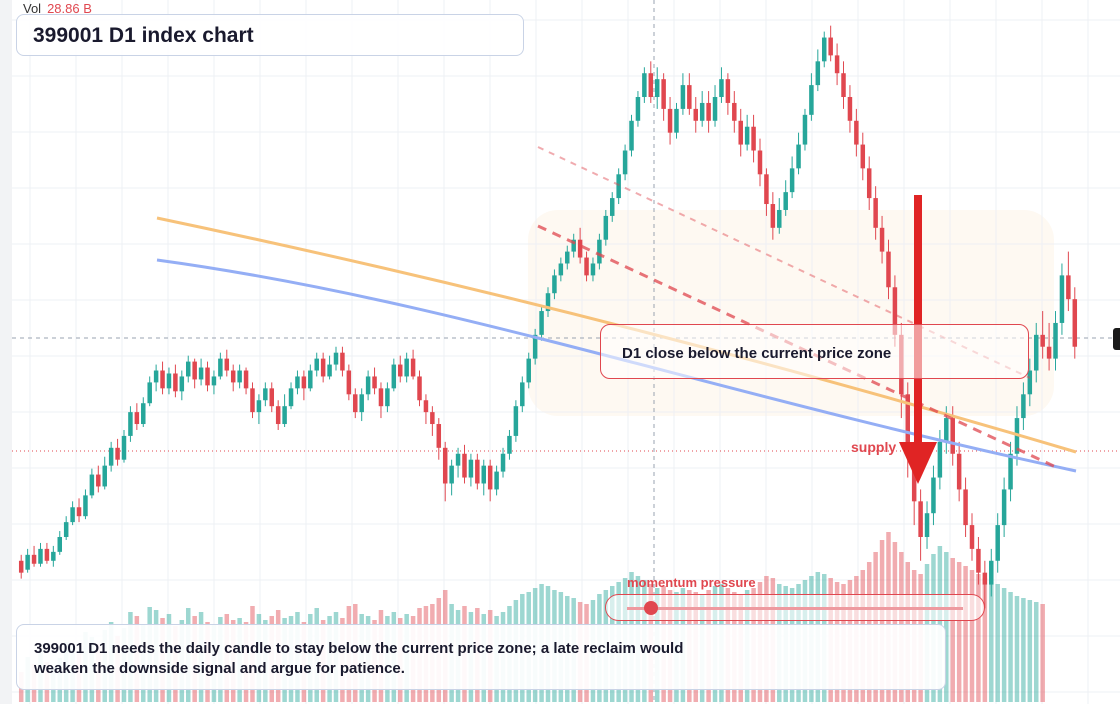  I want to click on momentum-track, so click(795, 608).